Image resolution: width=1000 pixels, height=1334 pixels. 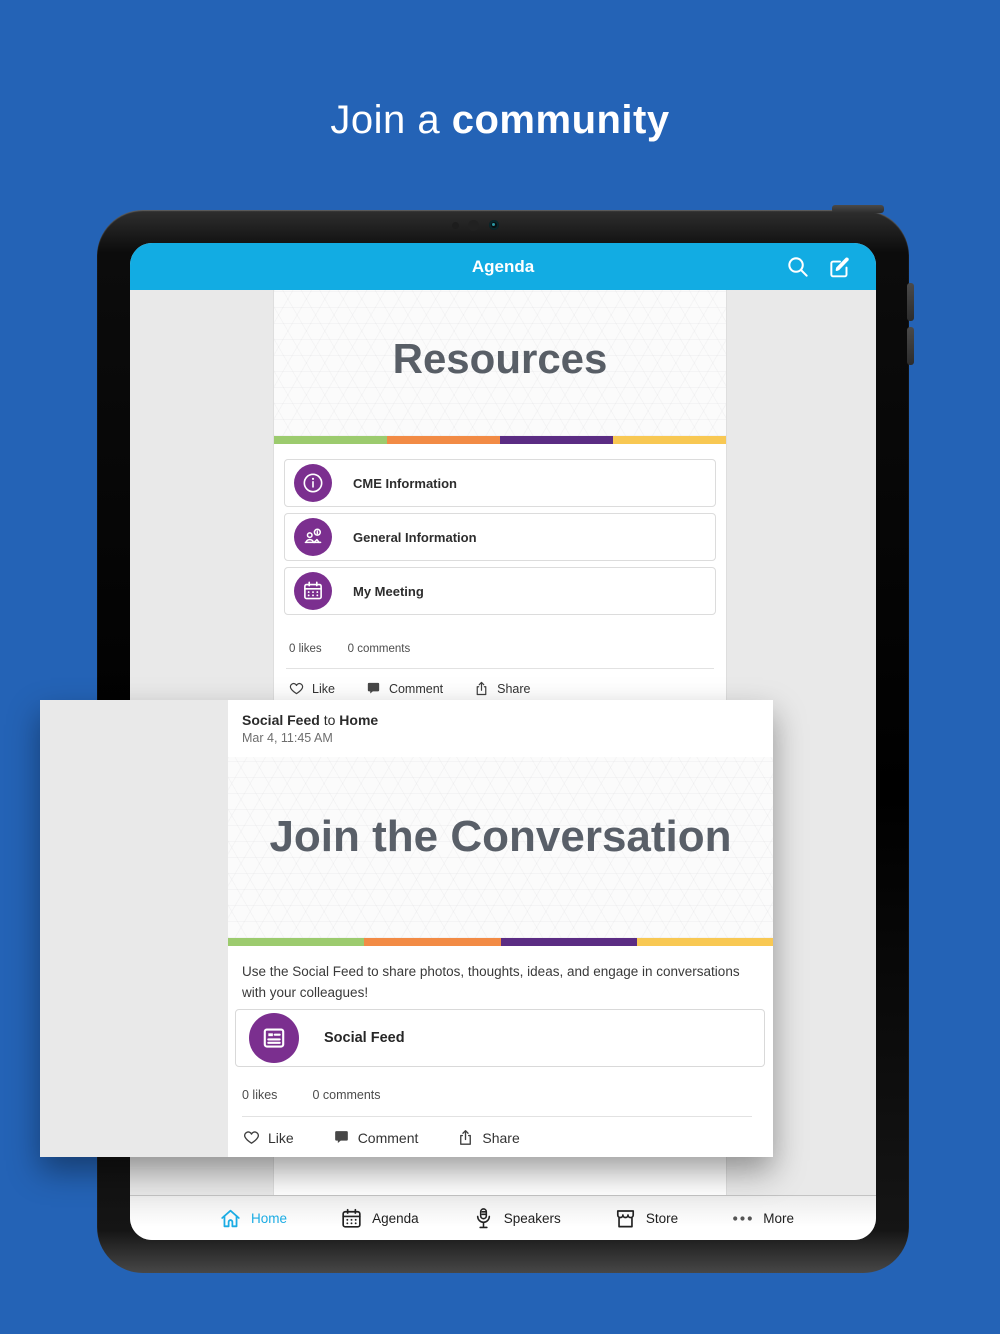 I want to click on app-header-title: Agenda, so click(x=503, y=266).